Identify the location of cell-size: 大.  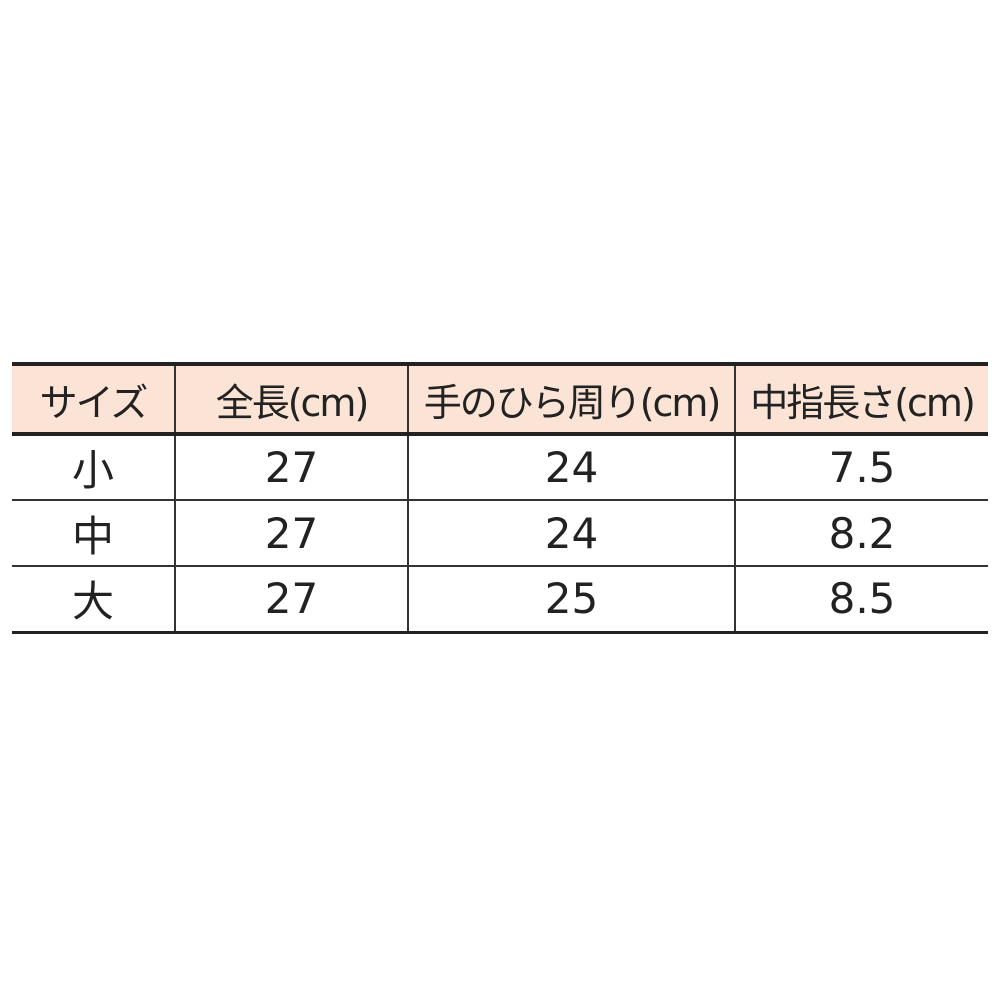
(93, 600).